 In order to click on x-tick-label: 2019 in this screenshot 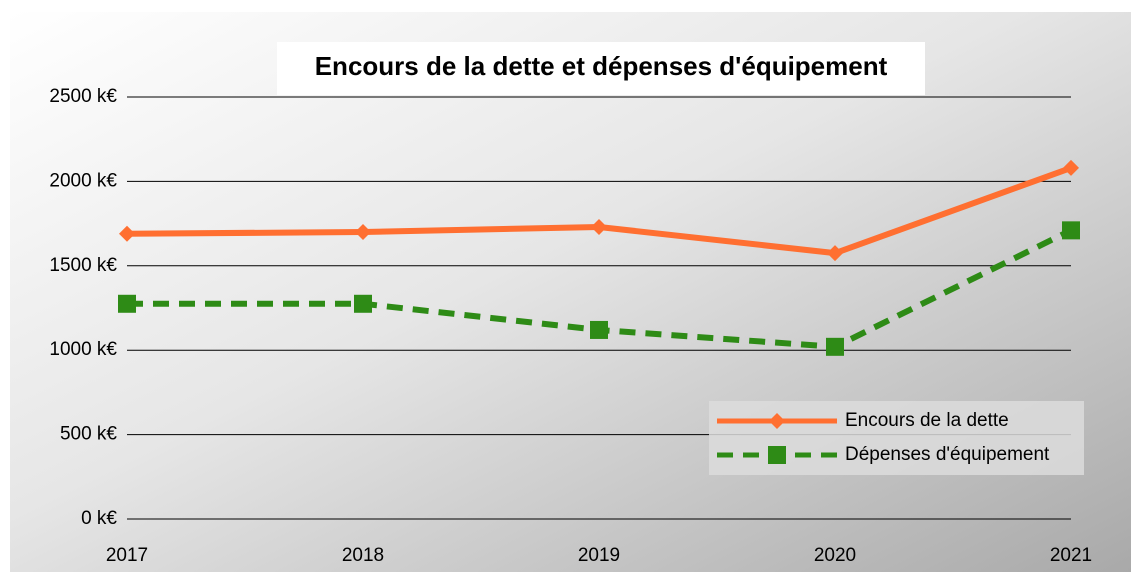, I will do `click(599, 555)`.